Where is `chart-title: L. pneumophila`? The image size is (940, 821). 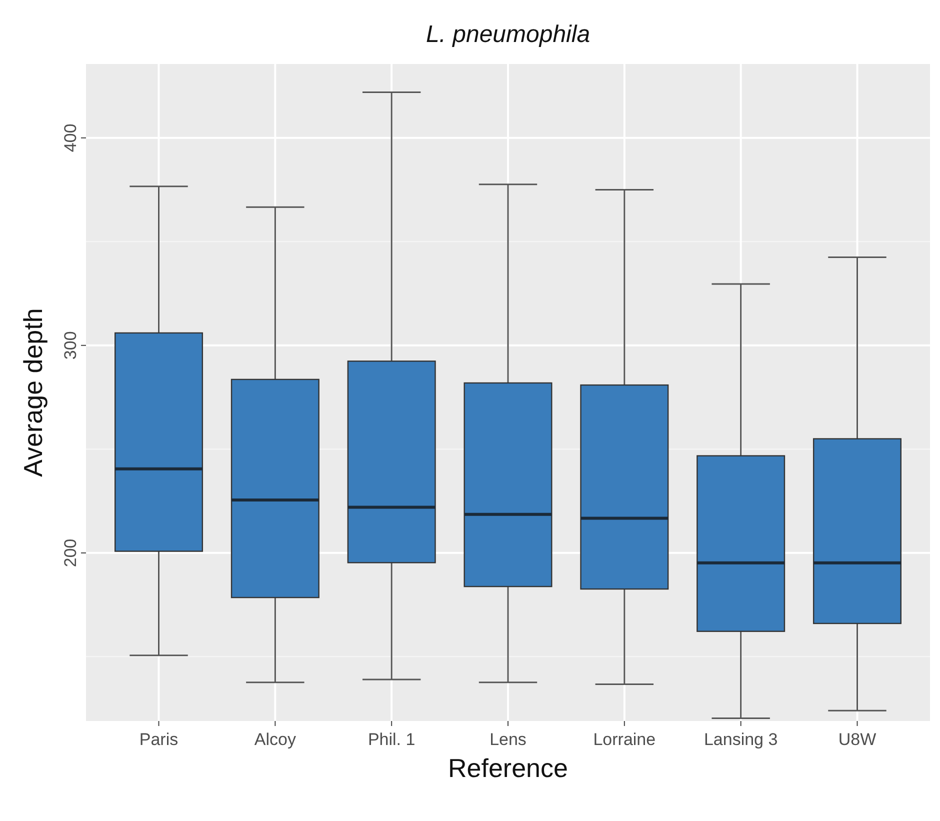 chart-title: L. pneumophila is located at coordinates (508, 34).